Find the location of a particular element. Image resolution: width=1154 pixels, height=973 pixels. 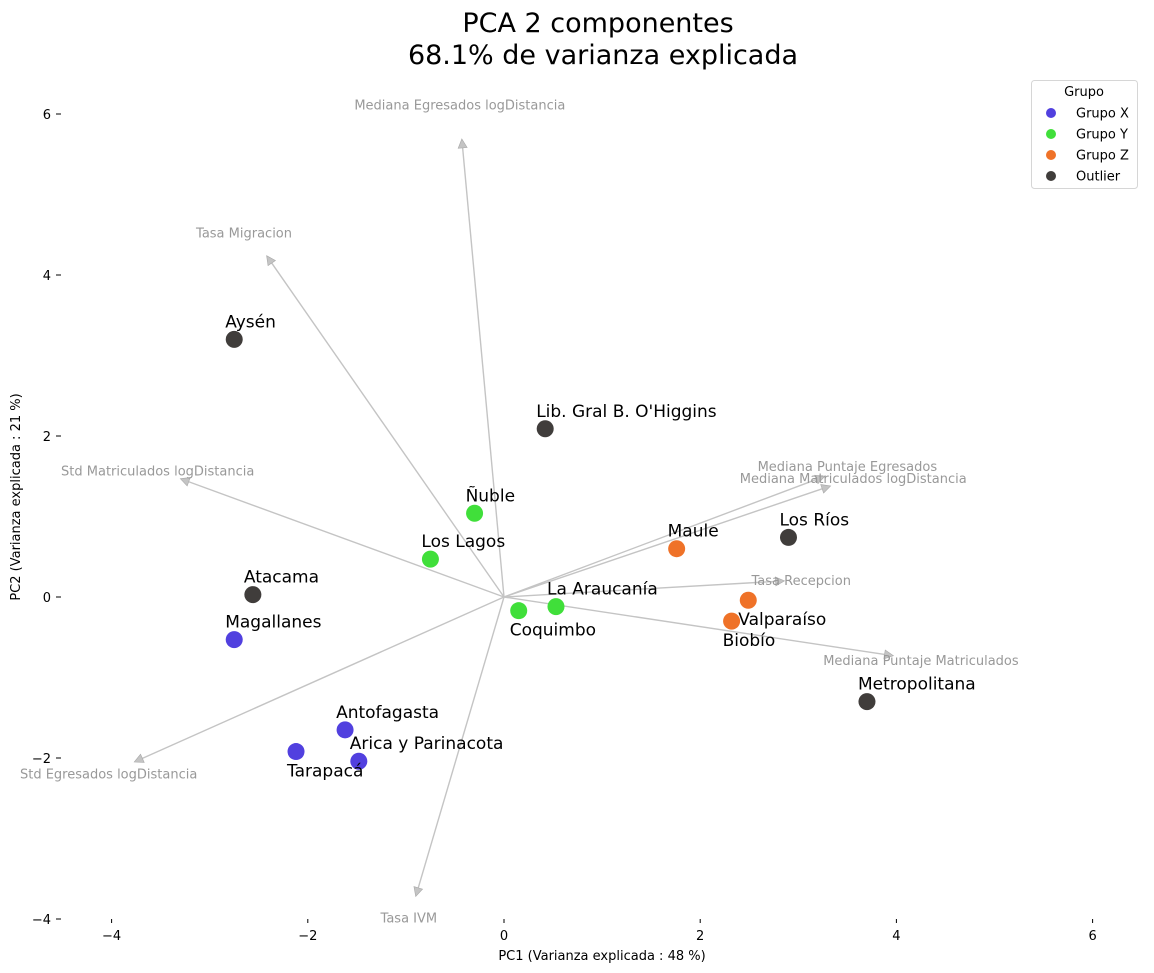

loading-arrow-mediana-puntaje-matriculados is located at coordinates (694, 626).